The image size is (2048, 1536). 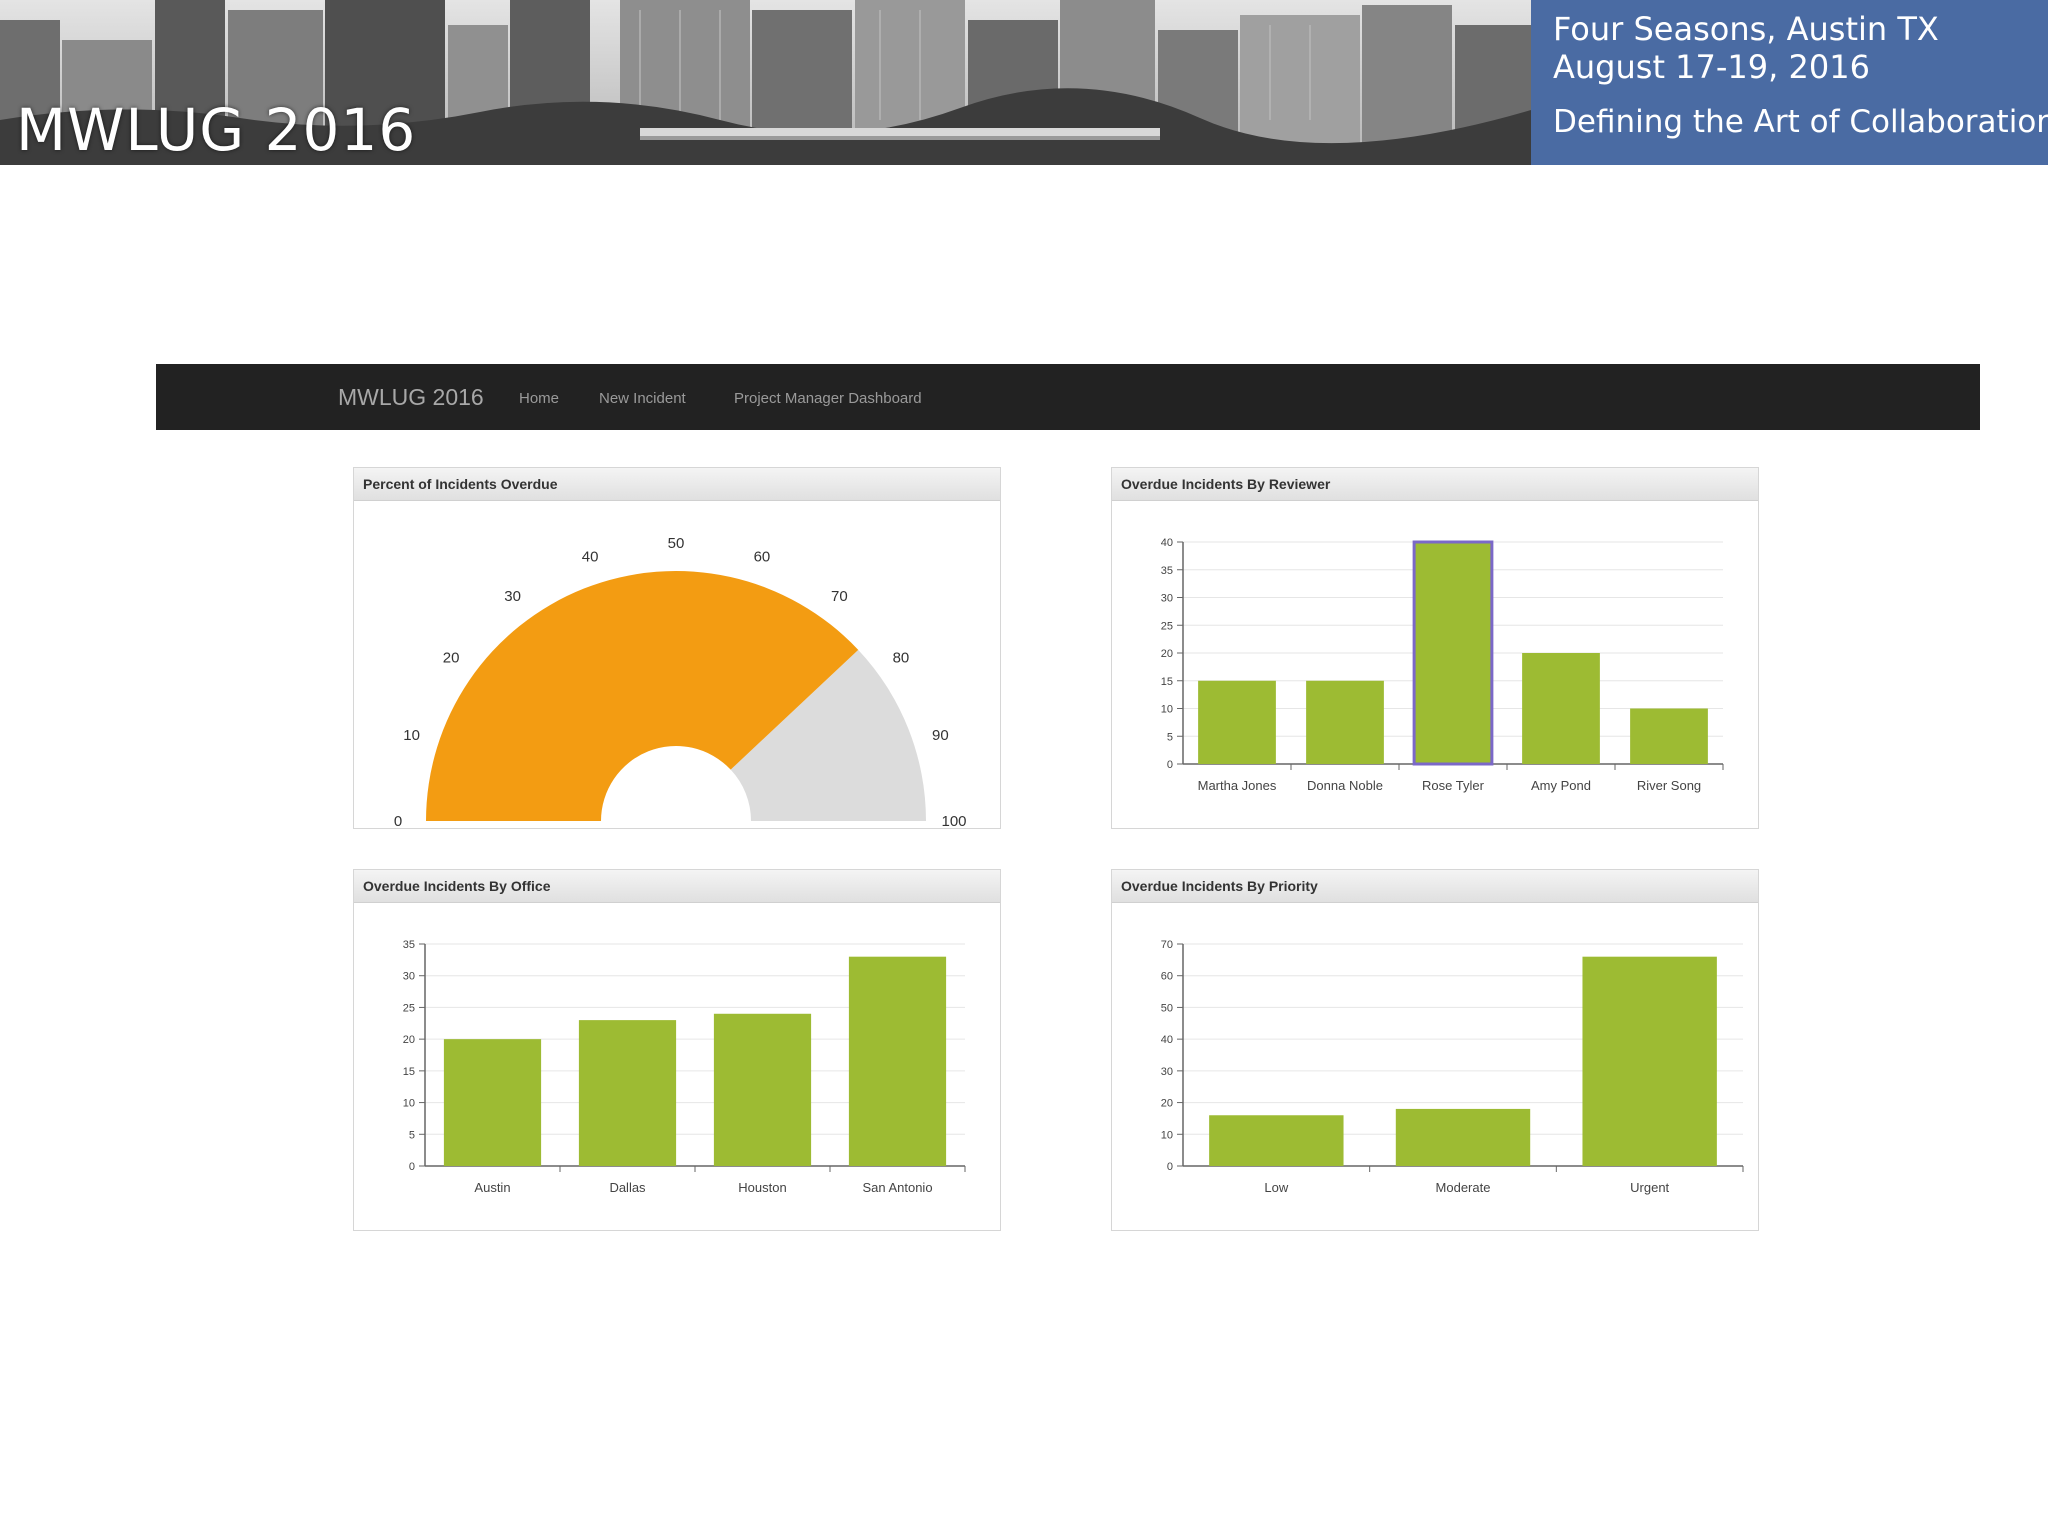 I want to click on gauge-tick-label: 50, so click(x=676, y=543).